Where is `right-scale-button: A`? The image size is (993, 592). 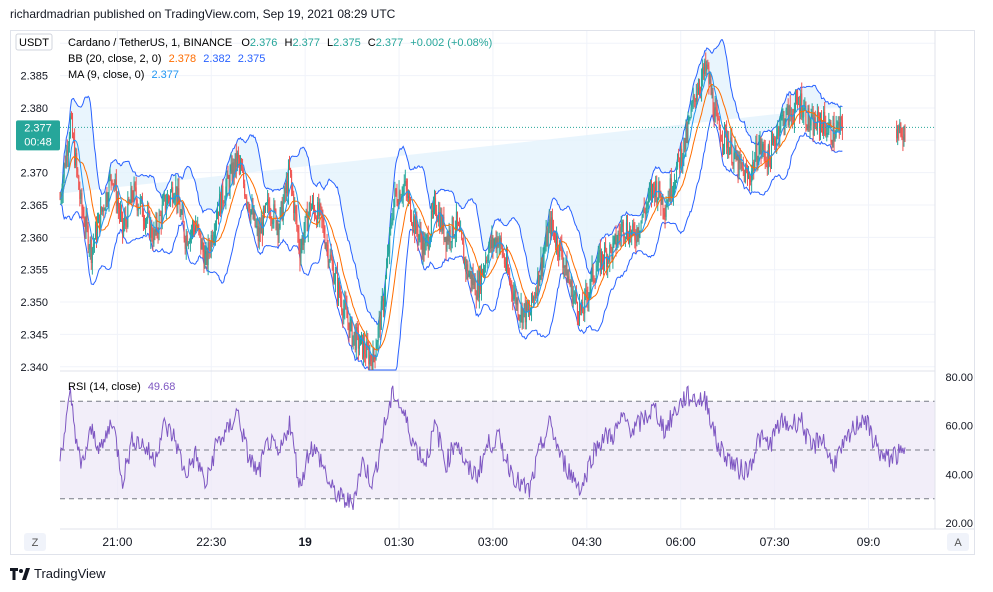
right-scale-button: A is located at coordinates (958, 543).